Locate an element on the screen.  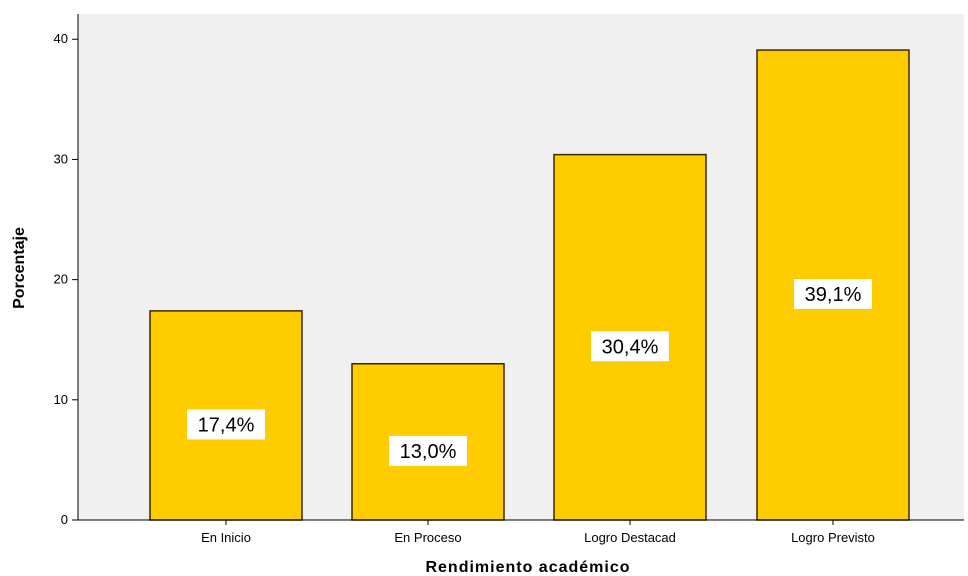
x-category-label: Logro Previsto is located at coordinates (833, 537).